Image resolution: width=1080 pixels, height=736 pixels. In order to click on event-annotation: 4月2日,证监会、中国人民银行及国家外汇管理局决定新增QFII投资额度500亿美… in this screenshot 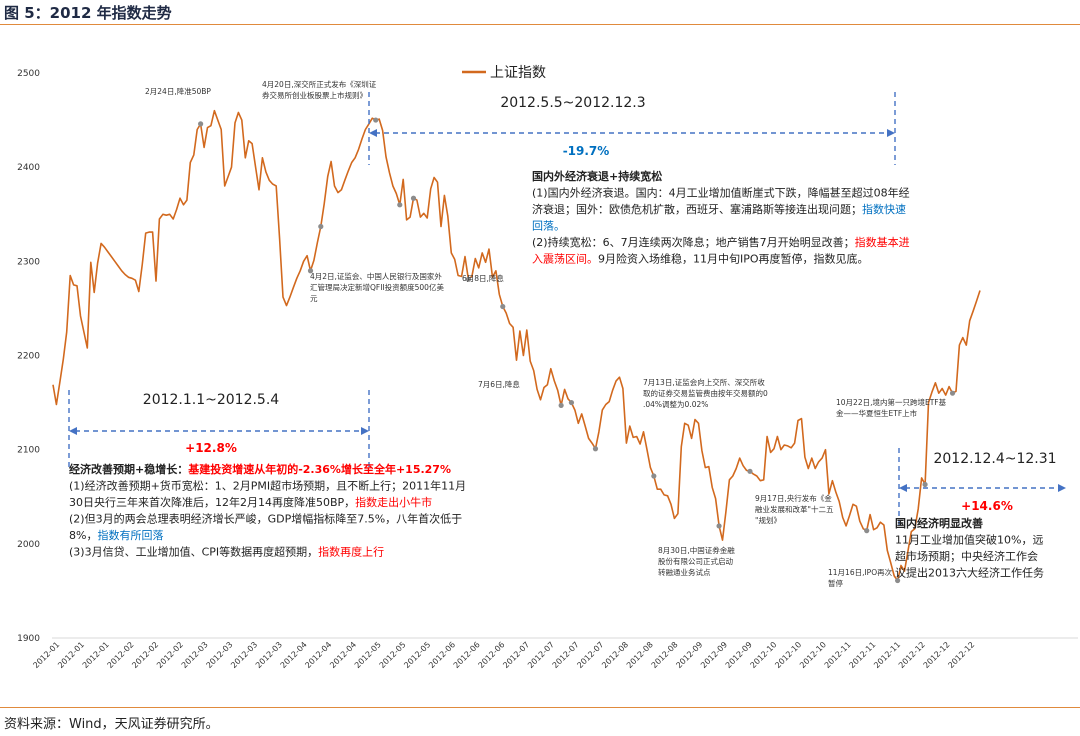, I will do `click(377, 287)`.